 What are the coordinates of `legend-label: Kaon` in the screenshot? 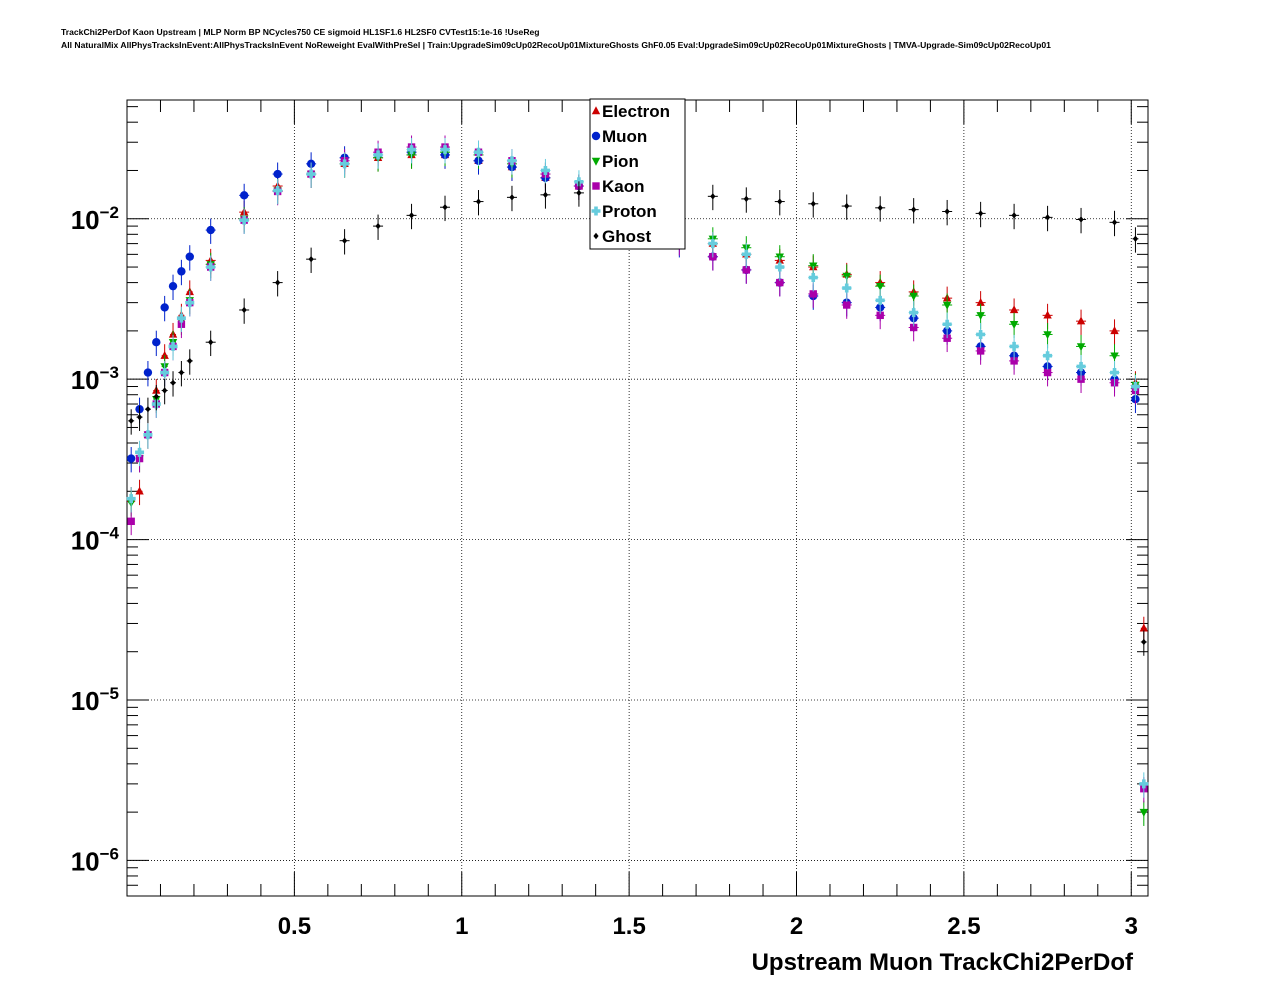 It's located at (623, 186).